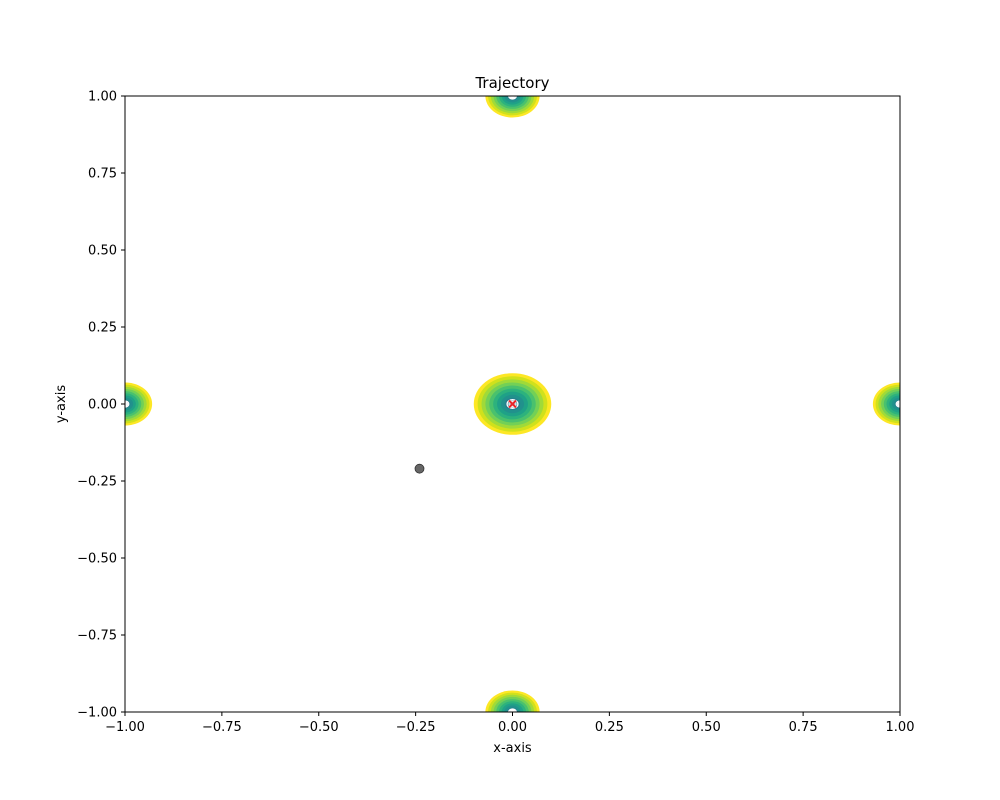  I want to click on y-tick-label: −0.75, so click(97, 636).